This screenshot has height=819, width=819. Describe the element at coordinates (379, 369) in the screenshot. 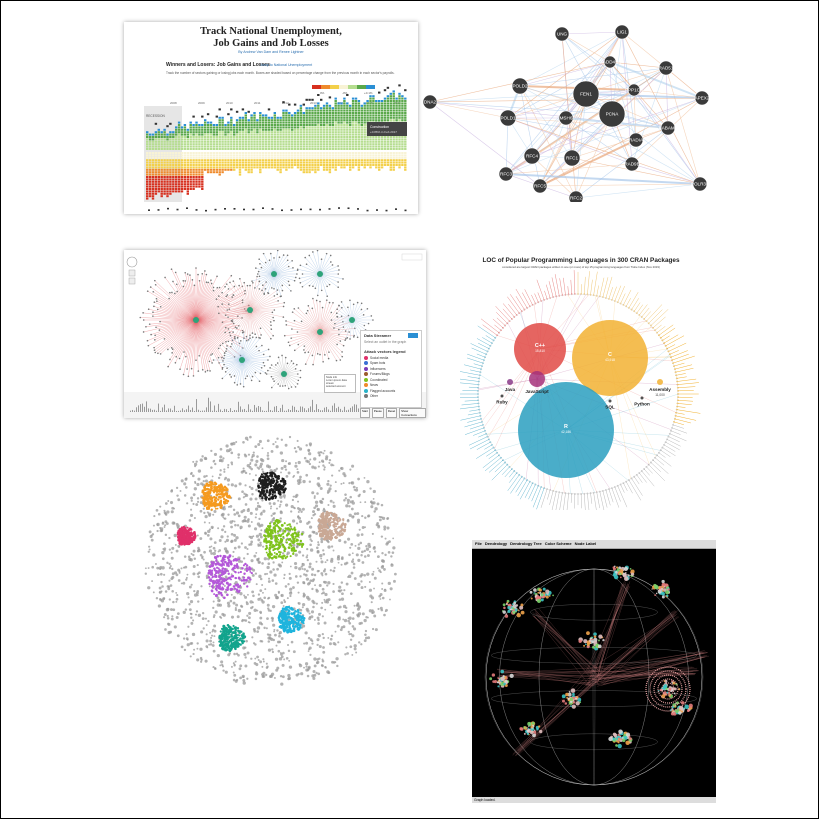

I see `legend-item: Influencers` at that location.